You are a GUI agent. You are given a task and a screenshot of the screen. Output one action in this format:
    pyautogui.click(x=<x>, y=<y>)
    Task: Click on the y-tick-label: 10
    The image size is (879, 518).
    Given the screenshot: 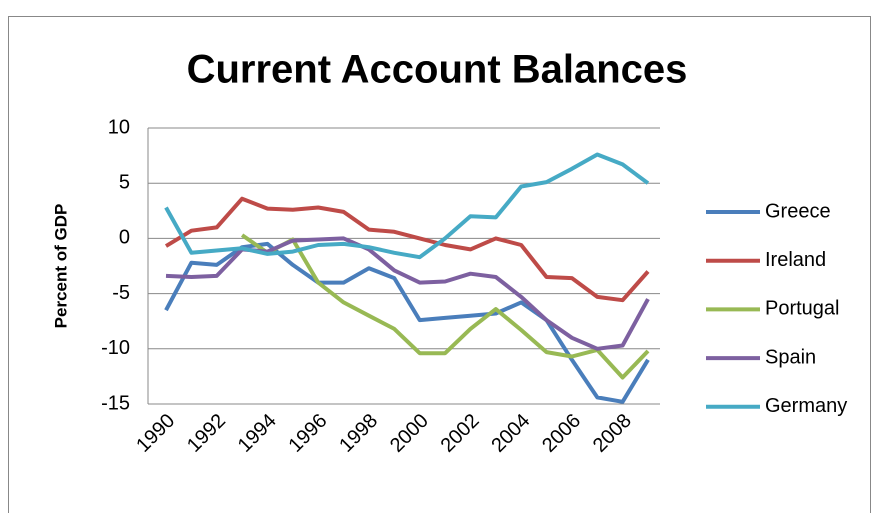 What is the action you would take?
    pyautogui.click(x=119, y=127)
    